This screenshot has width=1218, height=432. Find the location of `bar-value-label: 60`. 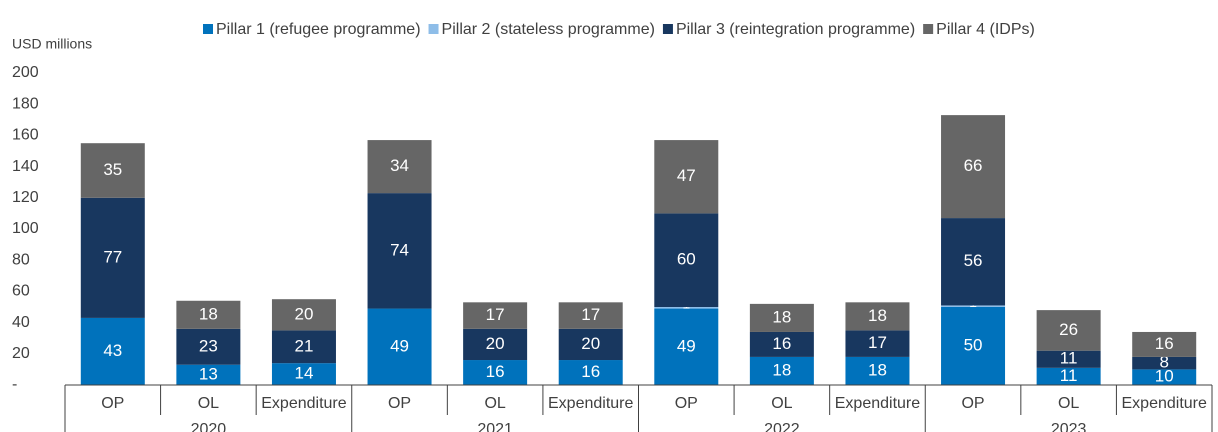

bar-value-label: 60 is located at coordinates (686, 259).